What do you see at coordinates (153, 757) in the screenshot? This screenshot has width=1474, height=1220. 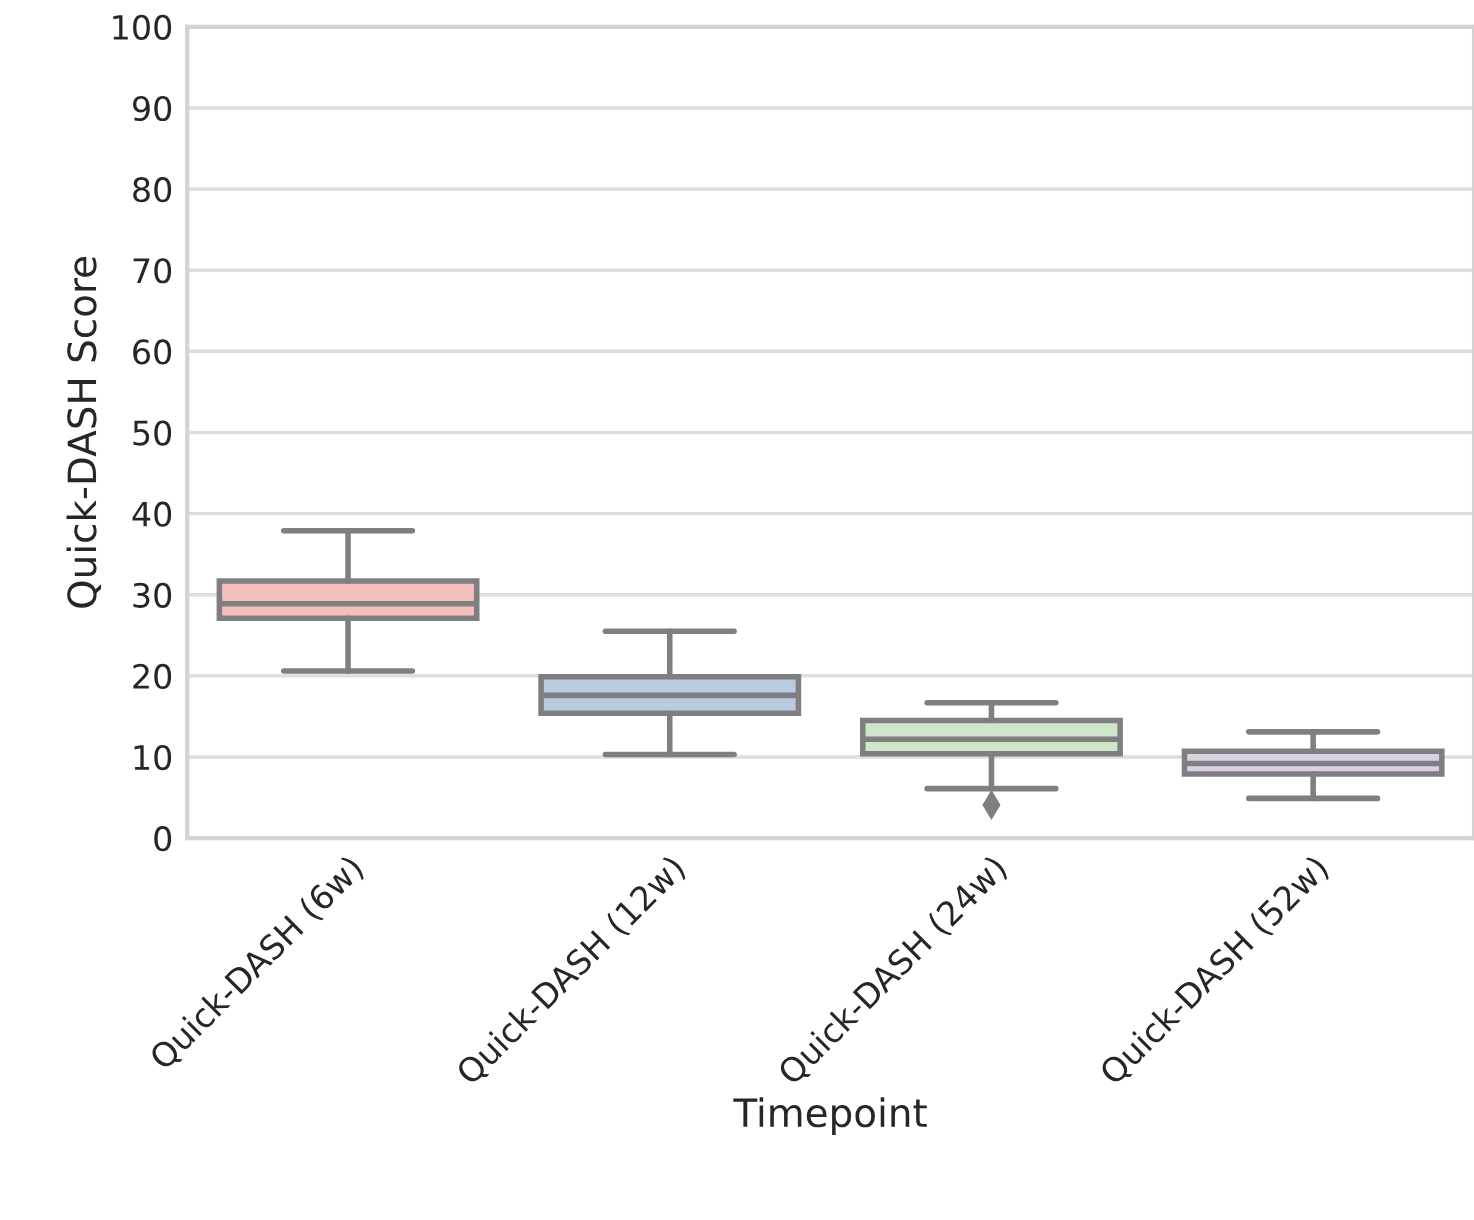 I see `y-tick-label: 10` at bounding box center [153, 757].